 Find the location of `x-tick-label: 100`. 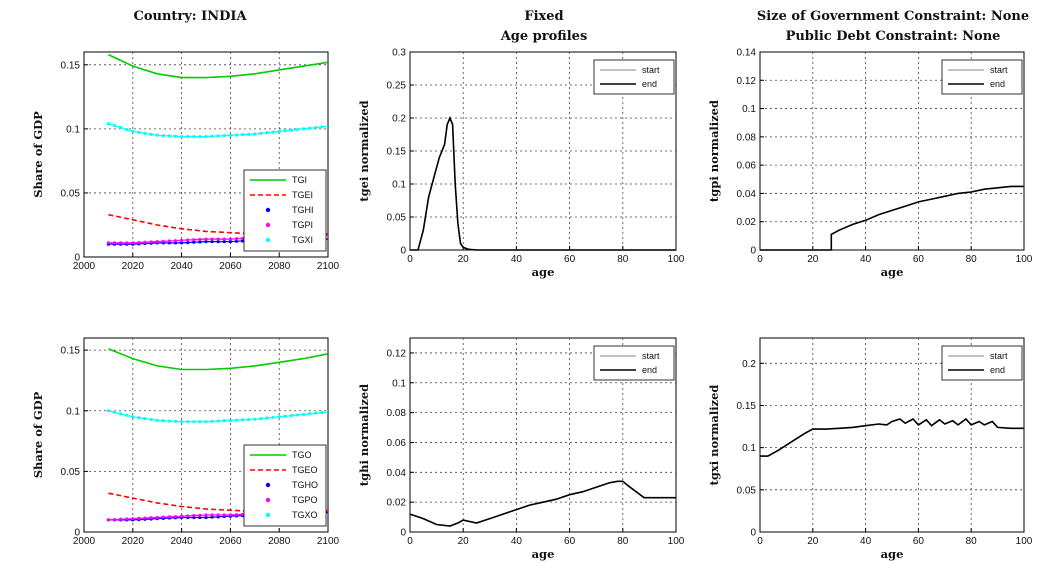

x-tick-label: 100 is located at coordinates (1024, 541).